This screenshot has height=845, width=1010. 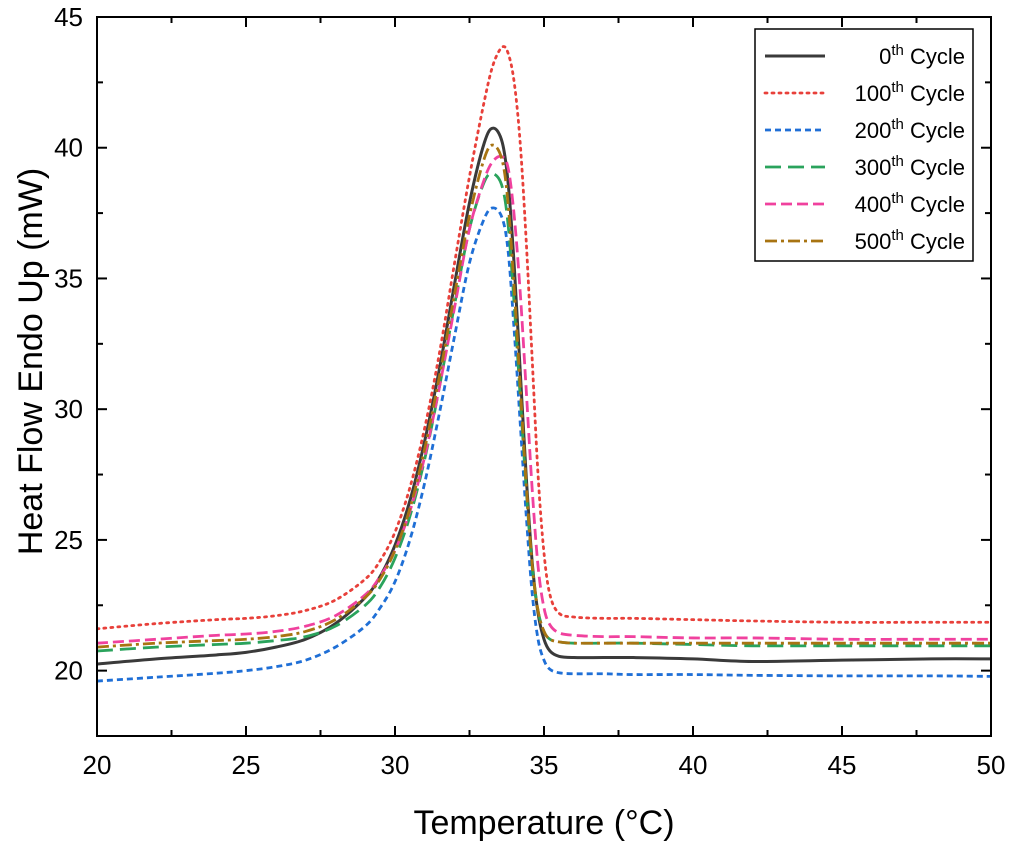 What do you see at coordinates (68, 540) in the screenshot?
I see `y-tick-label: 25` at bounding box center [68, 540].